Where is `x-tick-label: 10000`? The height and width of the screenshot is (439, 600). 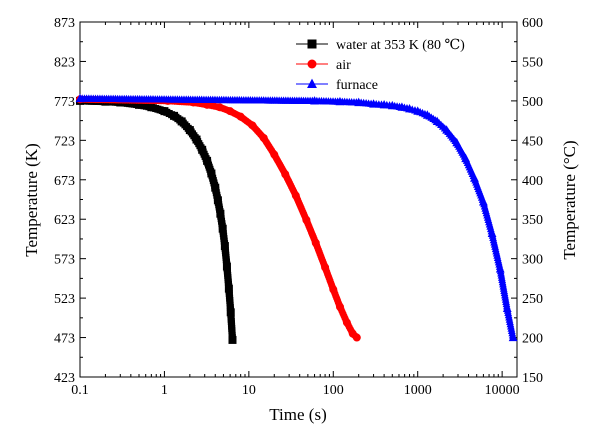 x-tick-label: 10000 is located at coordinates (502, 390).